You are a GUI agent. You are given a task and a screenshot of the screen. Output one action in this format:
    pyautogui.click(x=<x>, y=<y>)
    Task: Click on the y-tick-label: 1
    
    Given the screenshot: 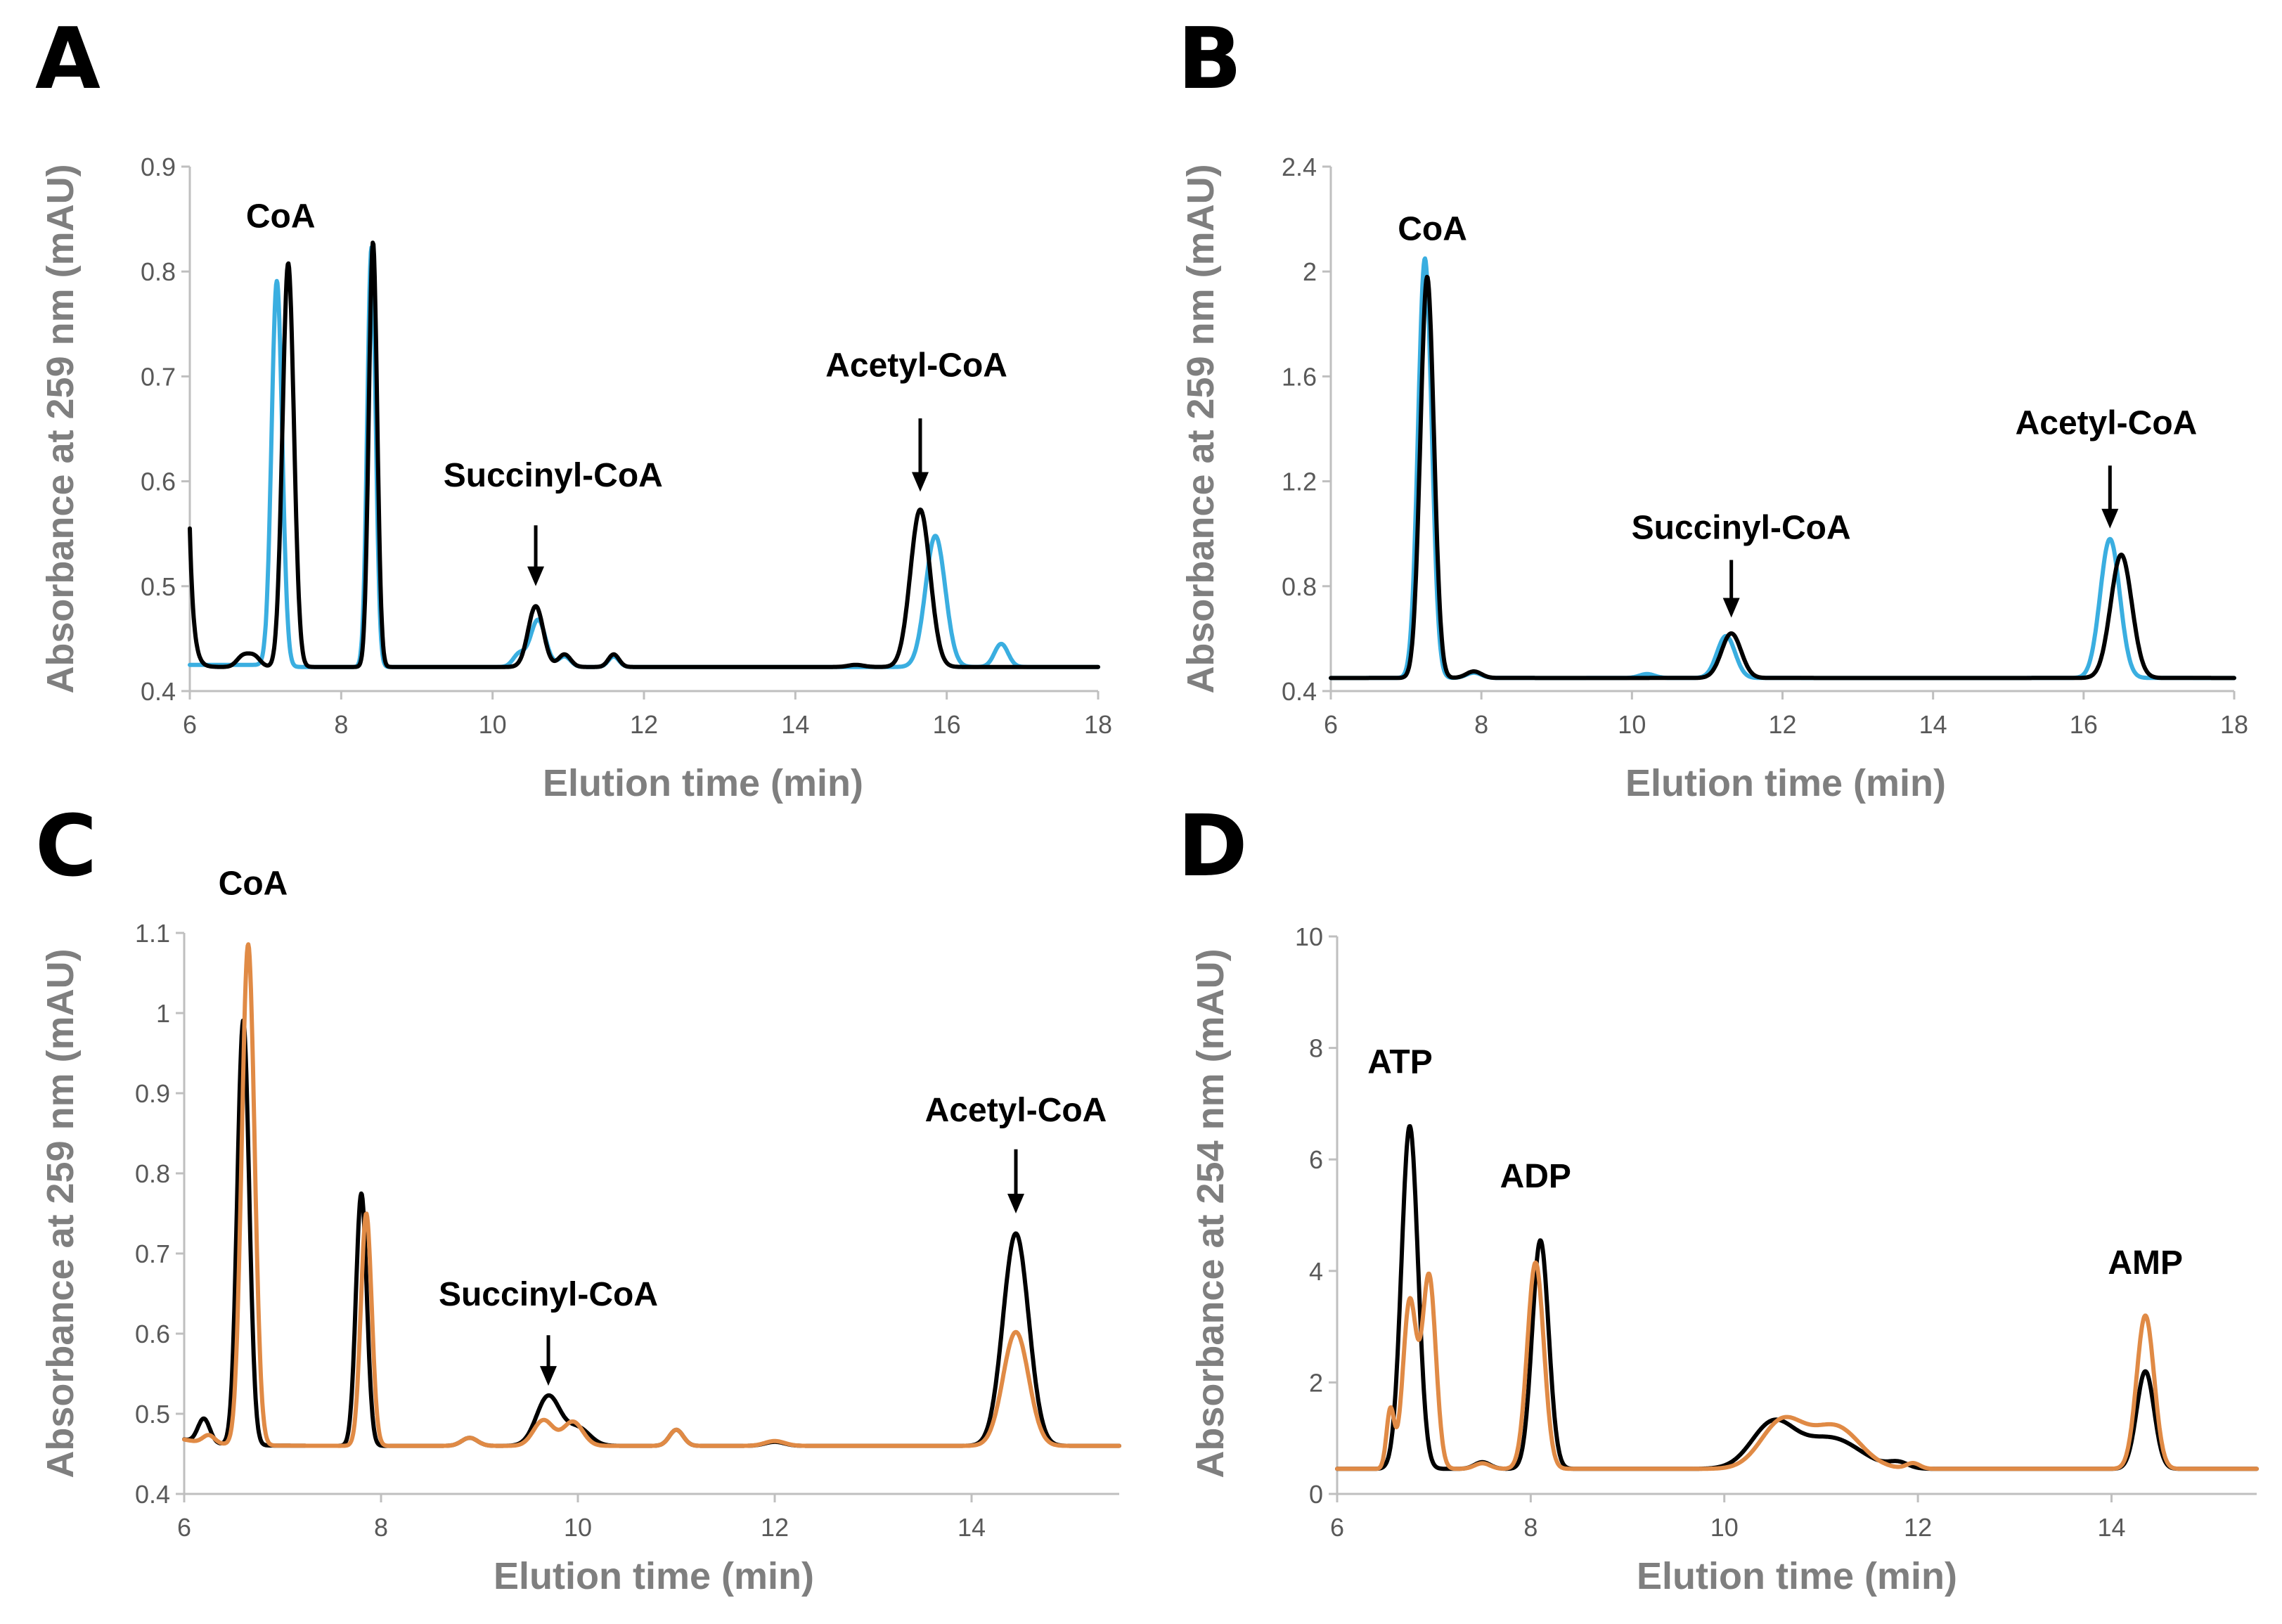 What is the action you would take?
    pyautogui.click(x=163, y=1013)
    